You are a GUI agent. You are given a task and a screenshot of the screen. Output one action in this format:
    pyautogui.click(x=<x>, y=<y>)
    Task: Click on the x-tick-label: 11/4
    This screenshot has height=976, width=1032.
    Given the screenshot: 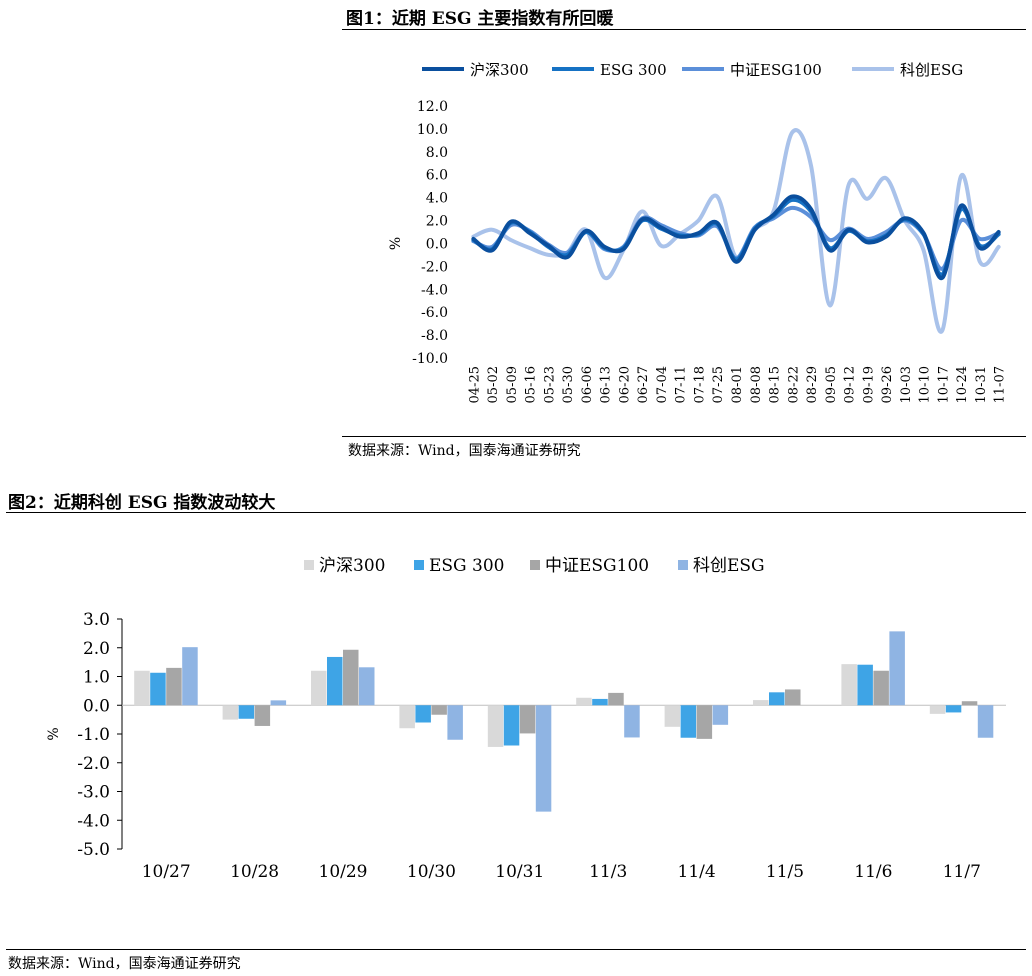 What is the action you would take?
    pyautogui.click(x=697, y=872)
    